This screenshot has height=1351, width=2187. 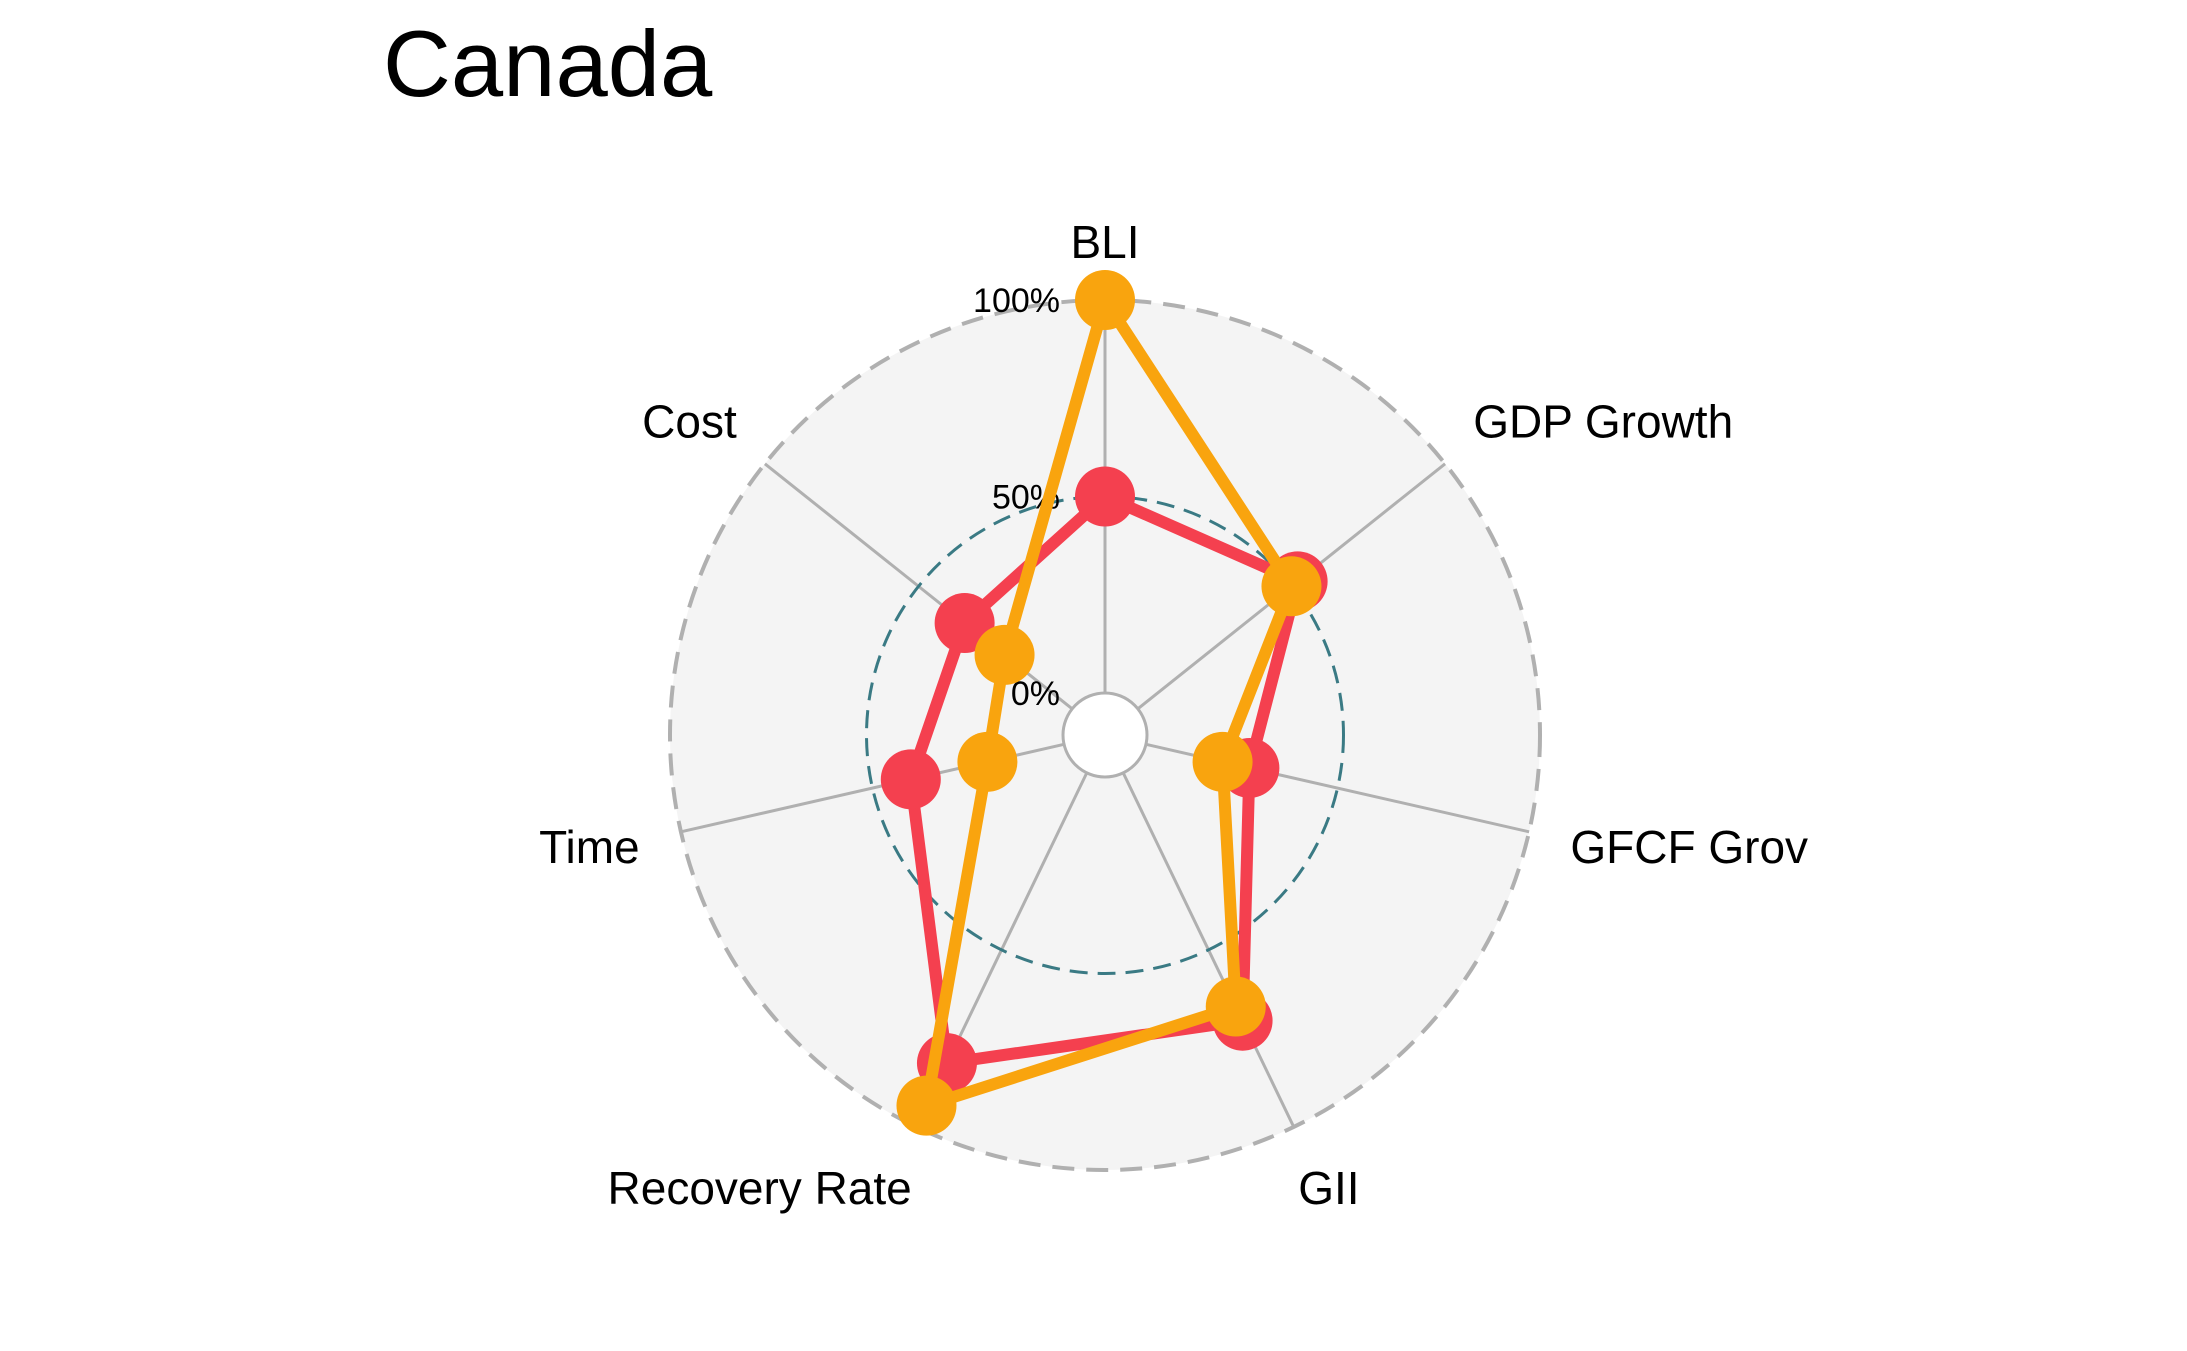 I want to click on axis-label: Time, so click(x=589, y=847).